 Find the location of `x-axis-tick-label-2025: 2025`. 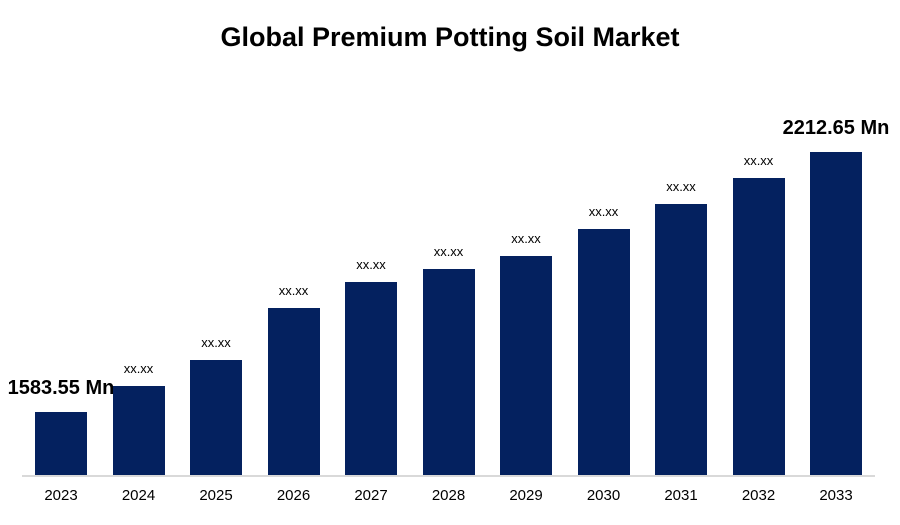

x-axis-tick-label-2025: 2025 is located at coordinates (216, 495).